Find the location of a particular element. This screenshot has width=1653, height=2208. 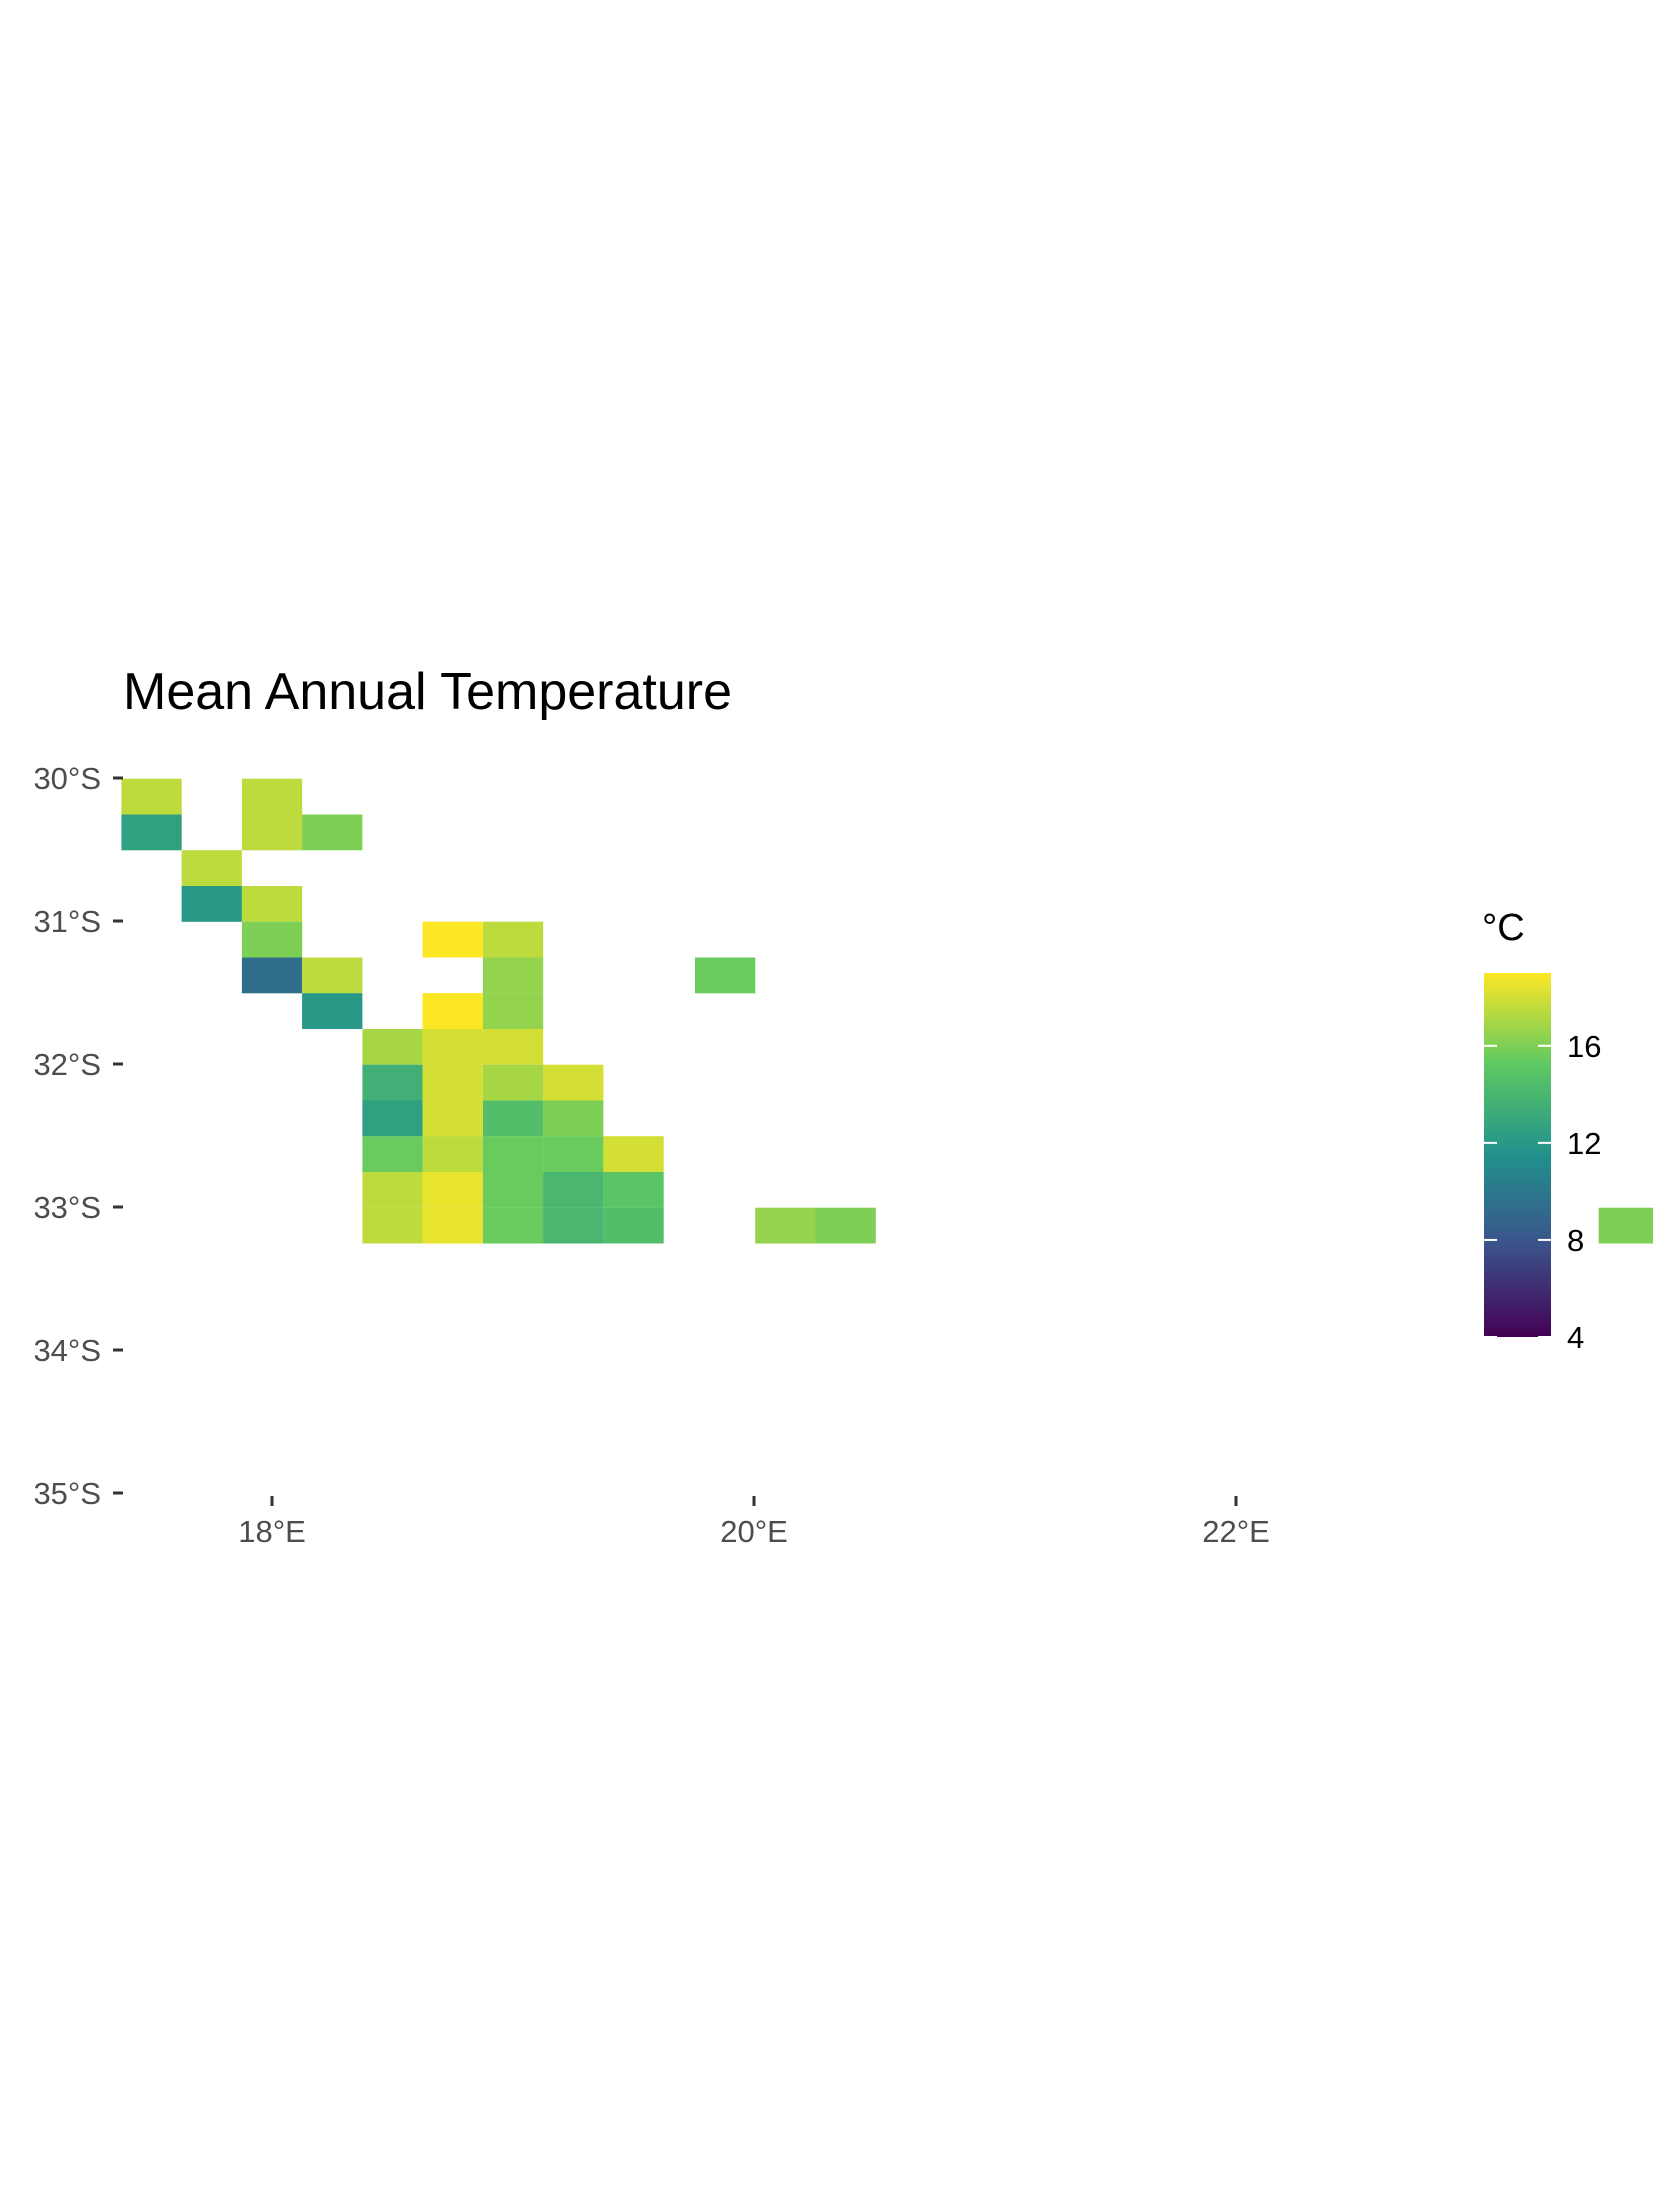

chart-title: Mean Annual Temperature is located at coordinates (427, 692).